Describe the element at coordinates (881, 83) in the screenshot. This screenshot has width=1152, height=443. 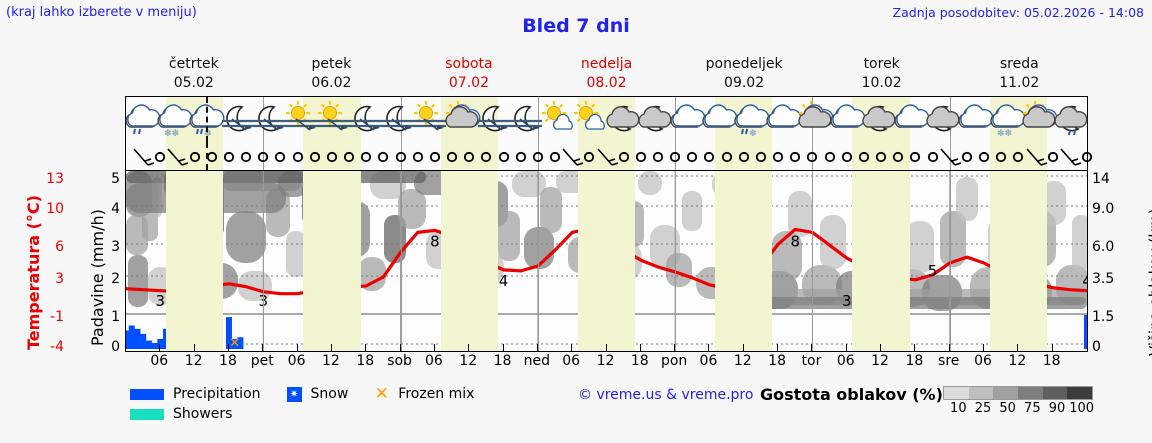
I see `day-date: 10.02` at that location.